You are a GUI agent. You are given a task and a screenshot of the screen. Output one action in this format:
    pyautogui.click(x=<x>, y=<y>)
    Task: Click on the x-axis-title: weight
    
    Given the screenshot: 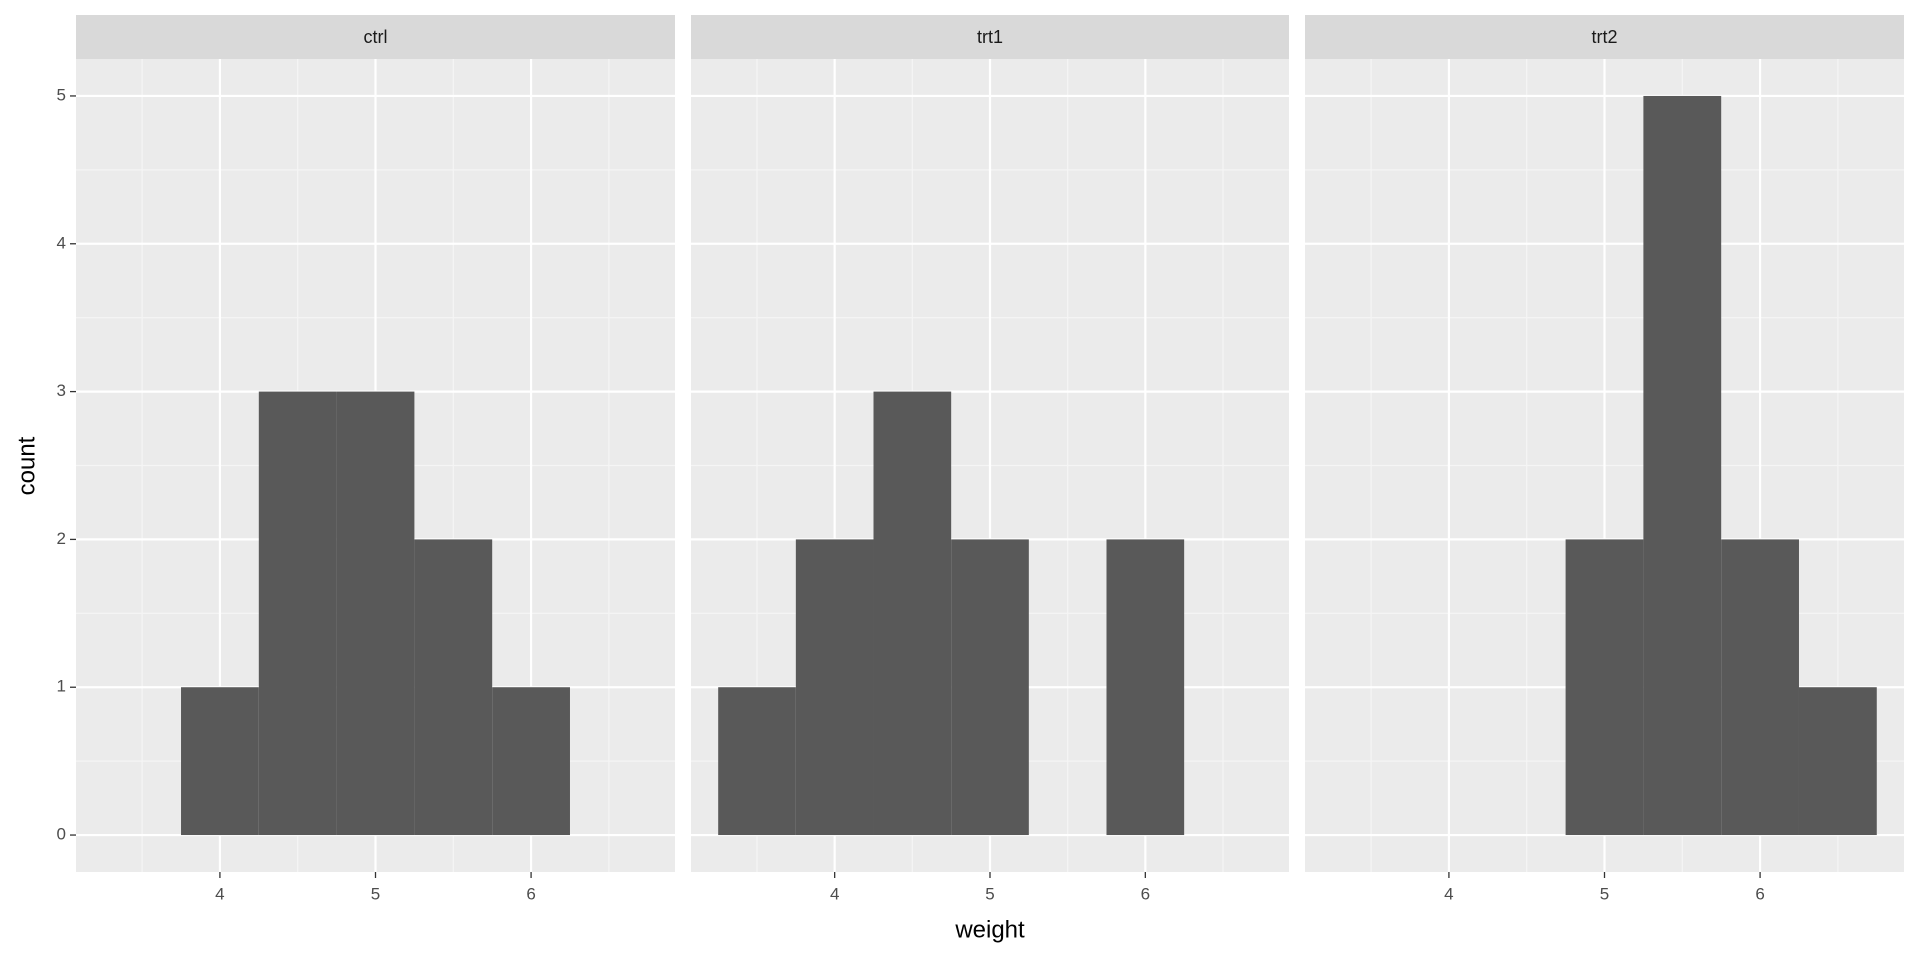 What is the action you would take?
    pyautogui.click(x=989, y=929)
    